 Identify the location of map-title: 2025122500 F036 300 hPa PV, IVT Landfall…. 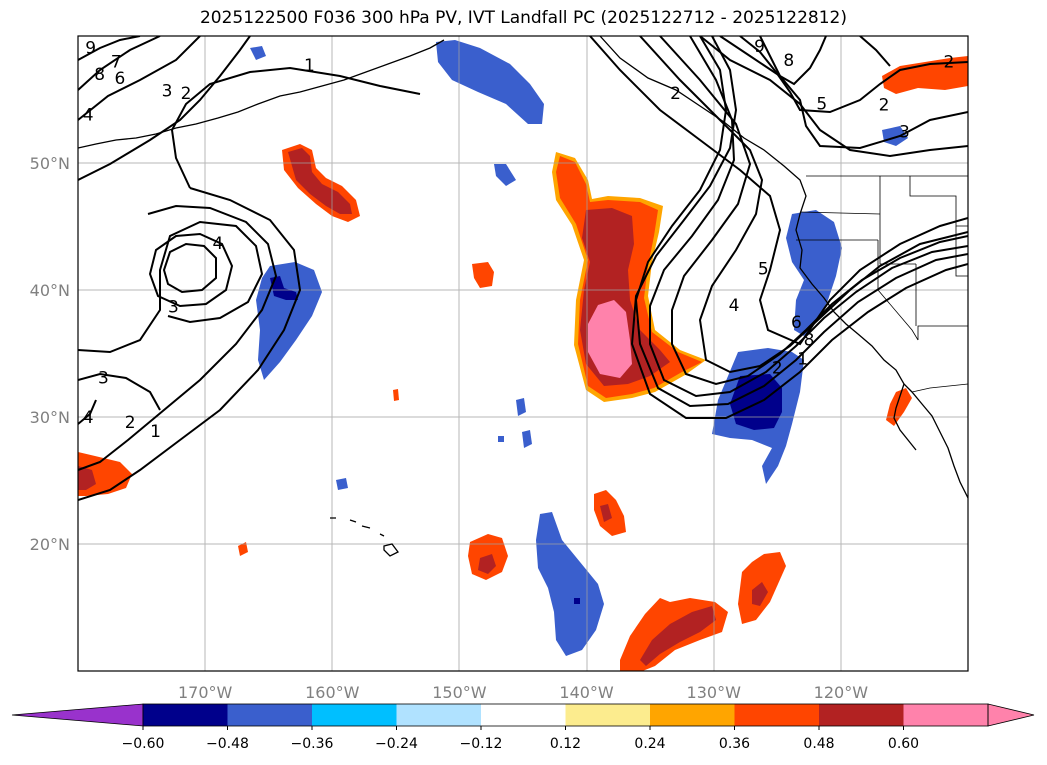
(523, 18).